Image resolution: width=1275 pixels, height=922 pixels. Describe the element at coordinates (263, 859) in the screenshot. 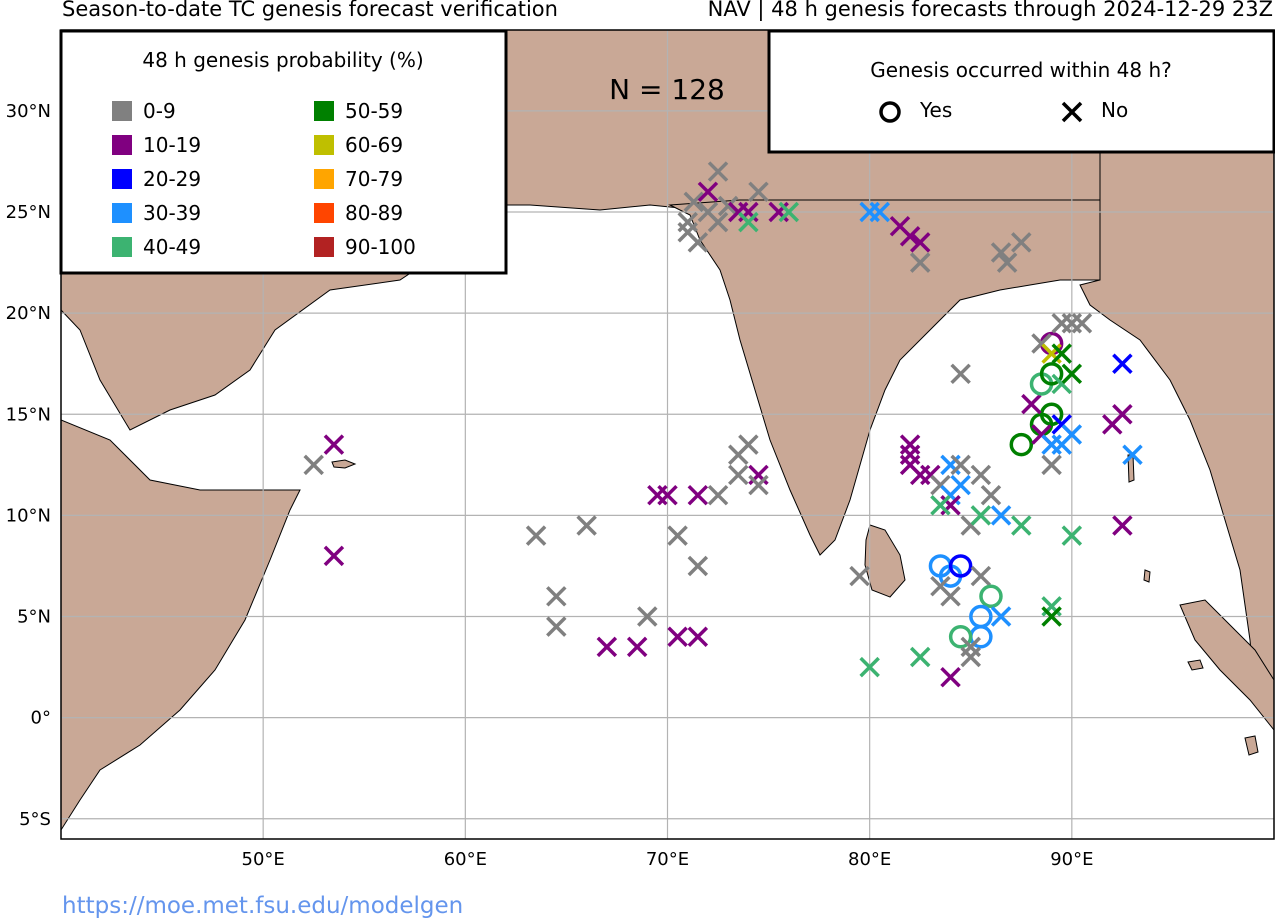

I see `lon-tick-label: 50°E` at that location.